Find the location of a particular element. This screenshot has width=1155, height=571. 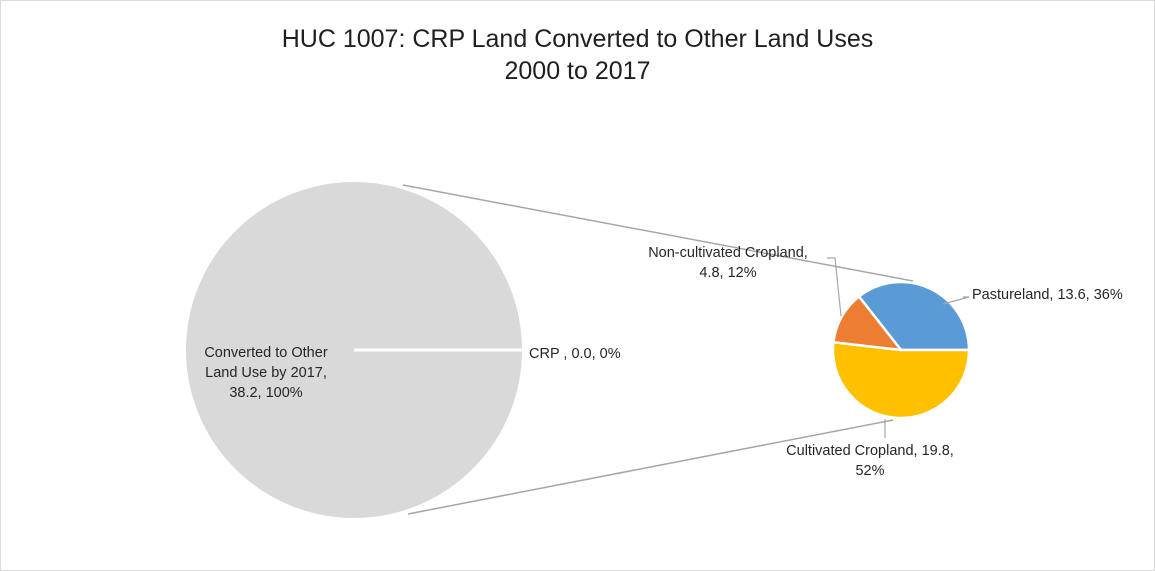

leader-line-pastureland is located at coordinates (956, 300).